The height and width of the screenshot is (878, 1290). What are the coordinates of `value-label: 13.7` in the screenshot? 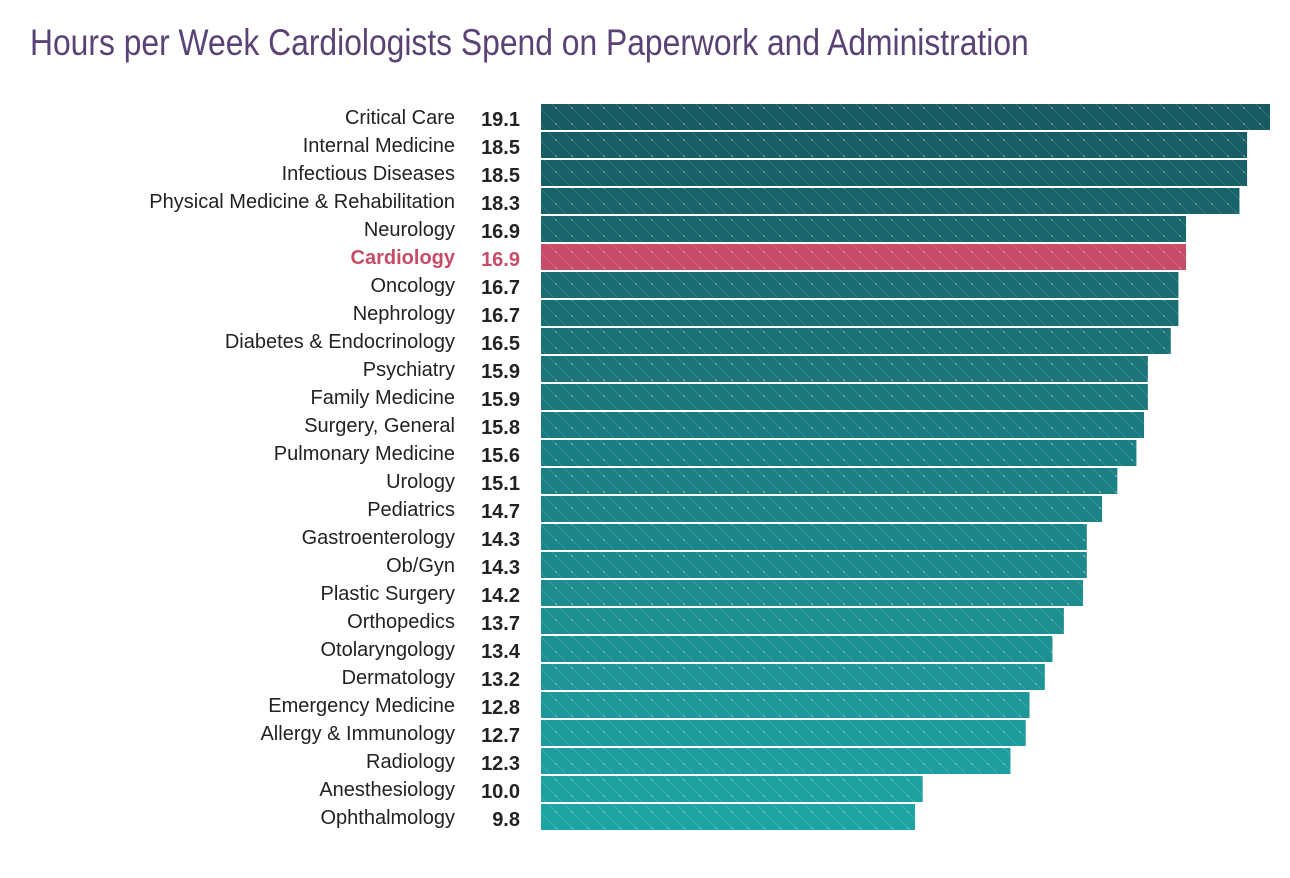 It's located at (500, 624).